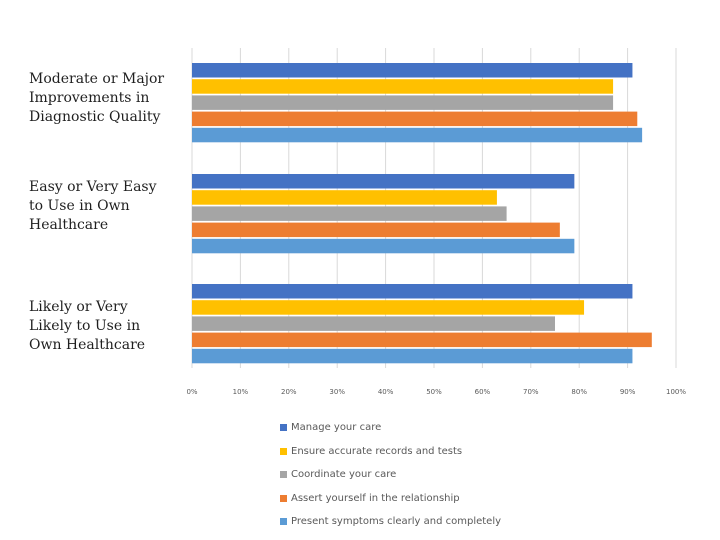  I want to click on x-tick-label: 60%, so click(483, 392).